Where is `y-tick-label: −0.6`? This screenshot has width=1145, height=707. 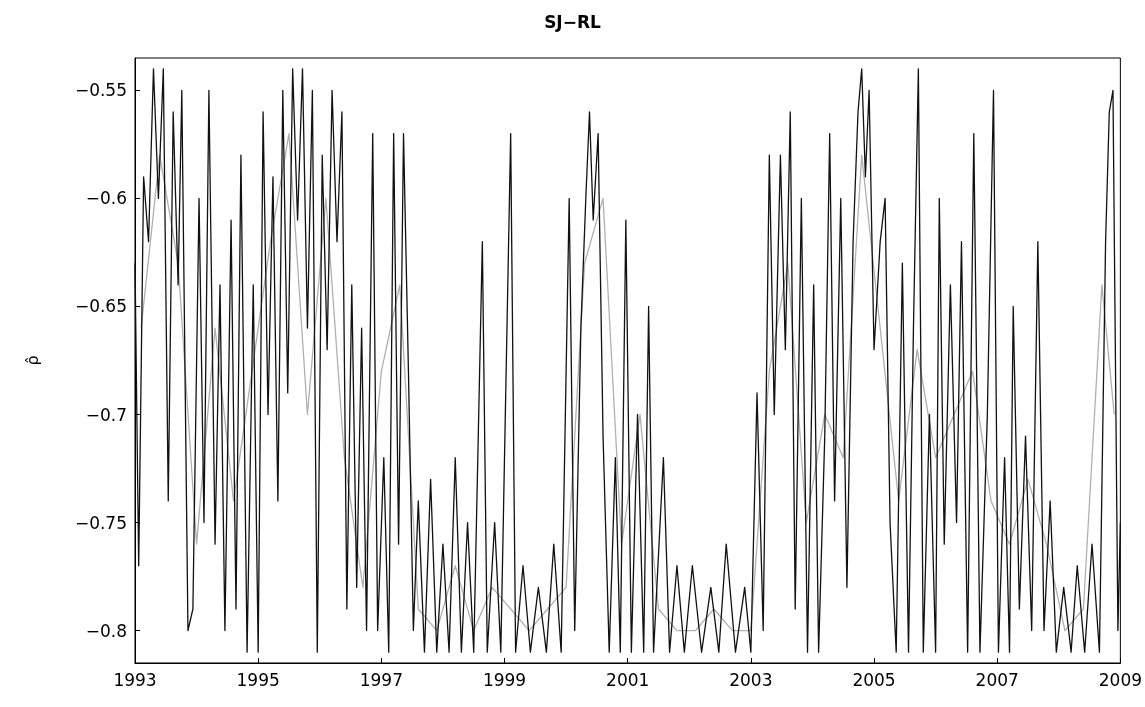 y-tick-label: −0.6 is located at coordinates (106, 198).